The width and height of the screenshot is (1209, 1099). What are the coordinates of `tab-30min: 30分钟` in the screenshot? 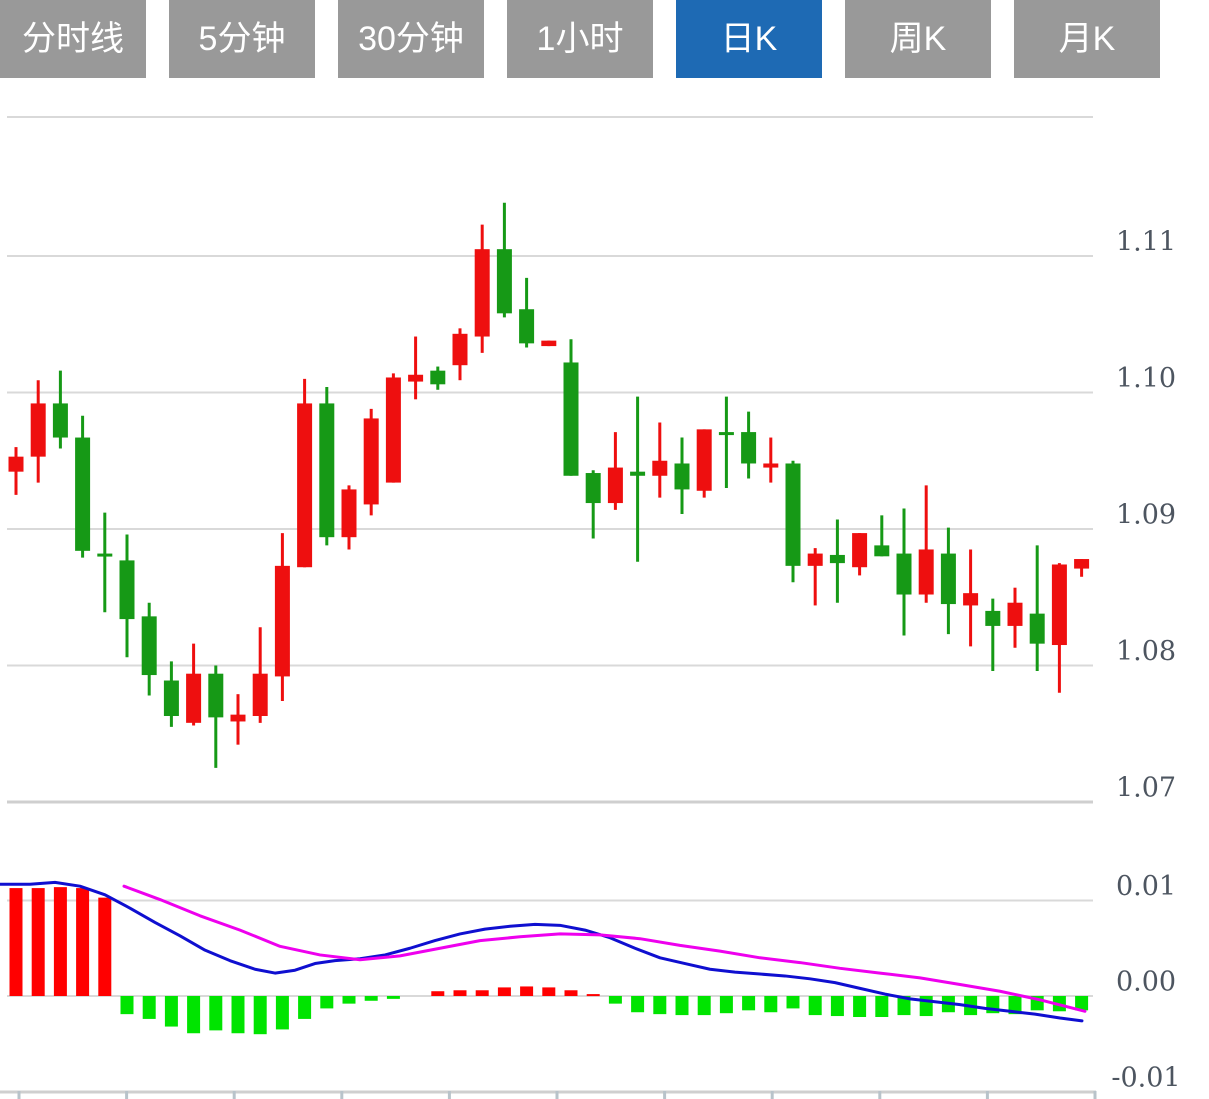 It's located at (411, 39).